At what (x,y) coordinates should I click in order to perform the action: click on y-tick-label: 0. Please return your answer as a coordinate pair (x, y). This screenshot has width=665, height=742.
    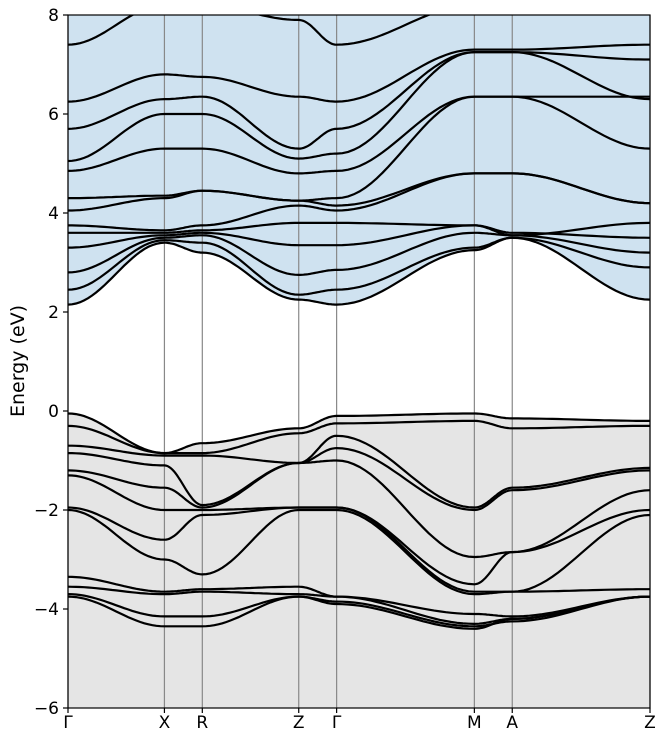
    Looking at the image, I should click on (53, 412).